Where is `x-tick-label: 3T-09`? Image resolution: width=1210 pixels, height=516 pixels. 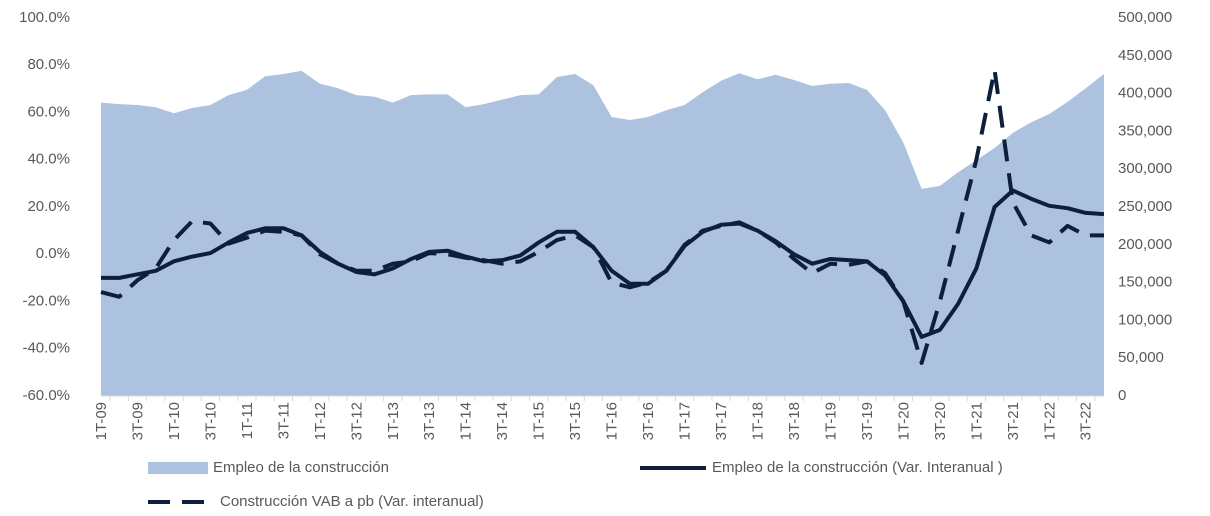 x-tick-label: 3T-09 is located at coordinates (137, 421).